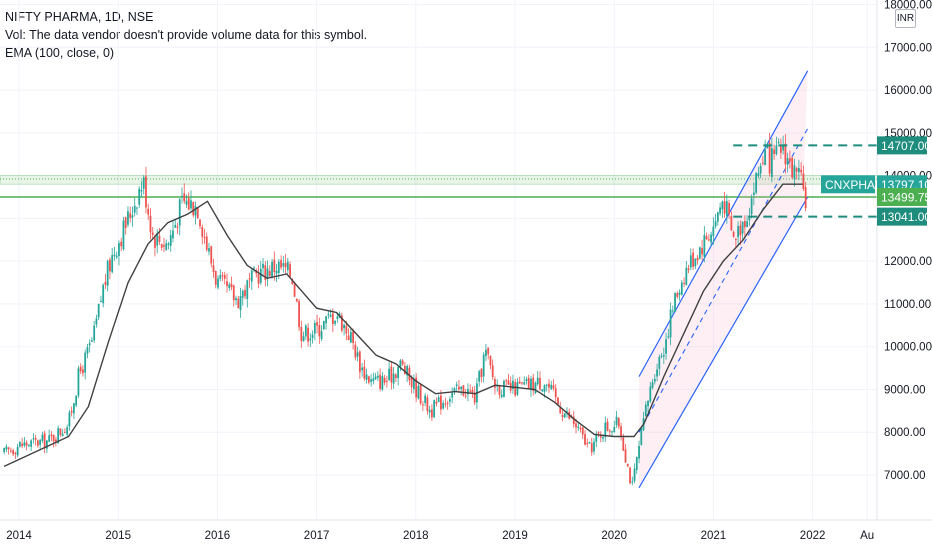 The width and height of the screenshot is (932, 550). What do you see at coordinates (905, 390) in the screenshot?
I see `price-tick-label: 9000.00` at bounding box center [905, 390].